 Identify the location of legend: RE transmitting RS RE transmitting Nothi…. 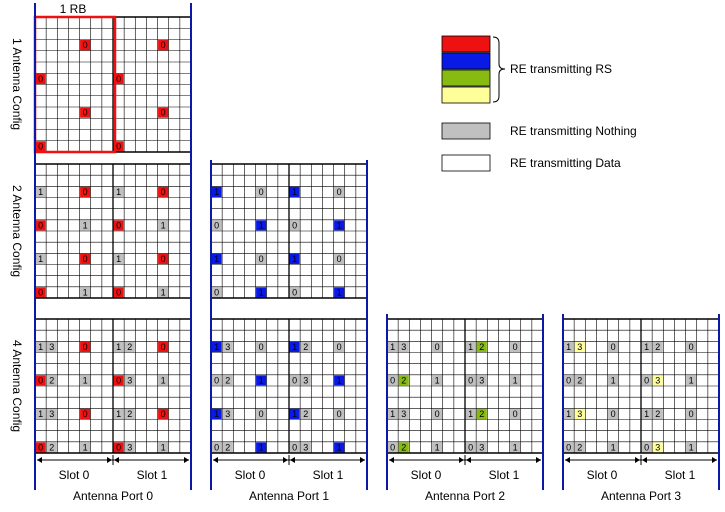
(539, 103).